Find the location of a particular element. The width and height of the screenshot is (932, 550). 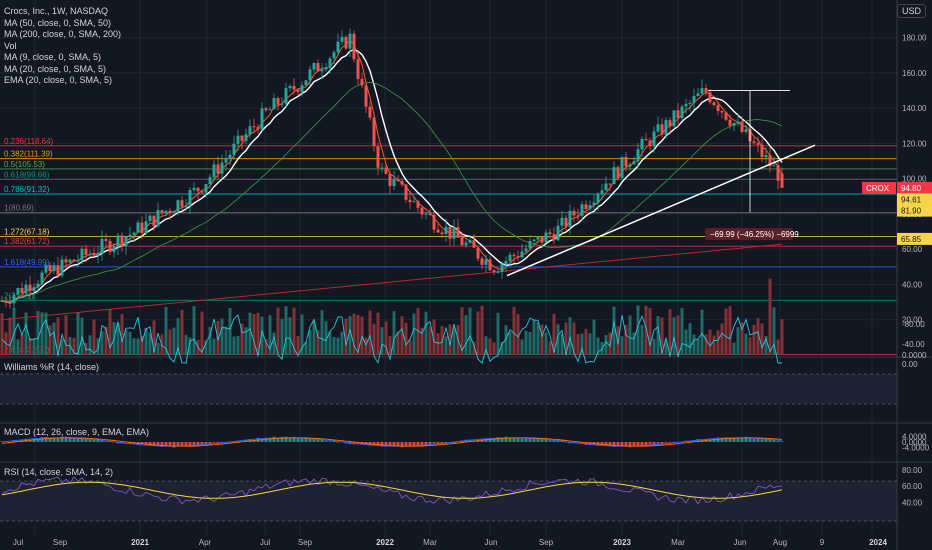

macd-pane-title: MACD (12, 26, close, 9, EMA, EMA) is located at coordinates (77, 432).